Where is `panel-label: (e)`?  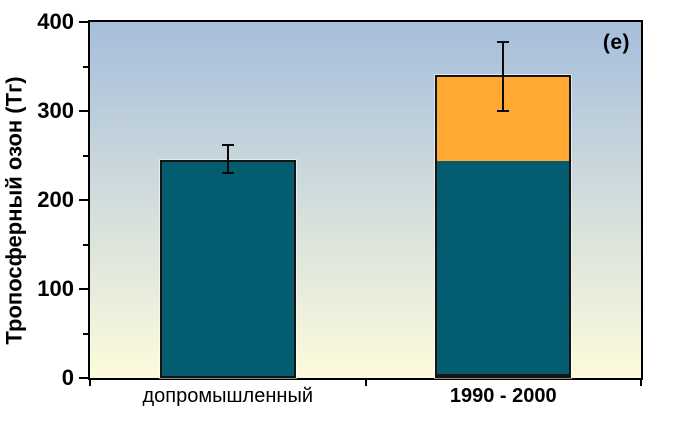 panel-label: (e) is located at coordinates (616, 42).